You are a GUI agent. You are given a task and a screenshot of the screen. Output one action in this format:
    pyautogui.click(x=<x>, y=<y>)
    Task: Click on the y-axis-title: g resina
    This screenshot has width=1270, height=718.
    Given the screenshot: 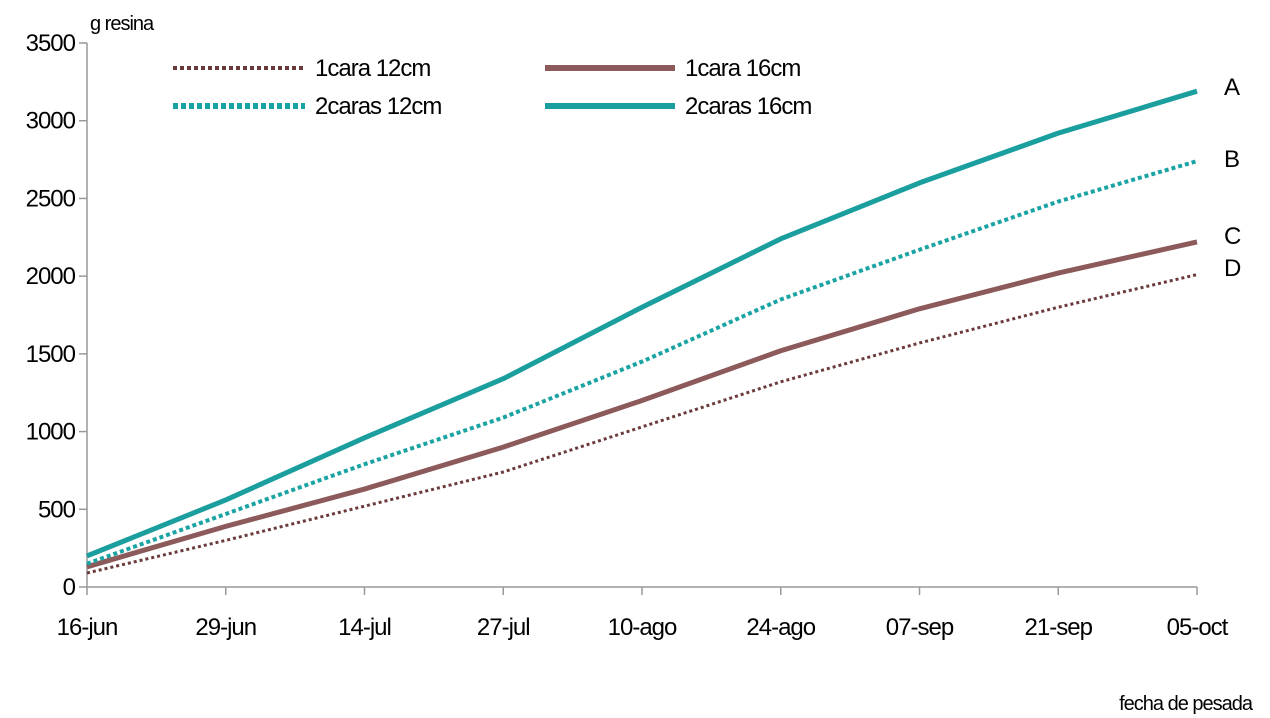 What is the action you would take?
    pyautogui.click(x=122, y=24)
    